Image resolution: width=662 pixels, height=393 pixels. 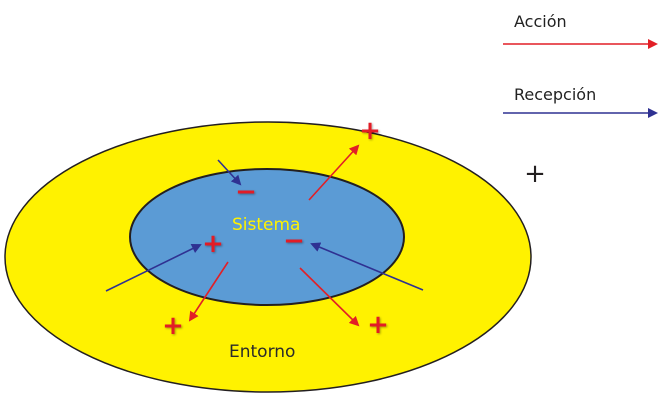 What do you see at coordinates (540, 21) in the screenshot?
I see `legend-action-label: Acción` at bounding box center [540, 21].